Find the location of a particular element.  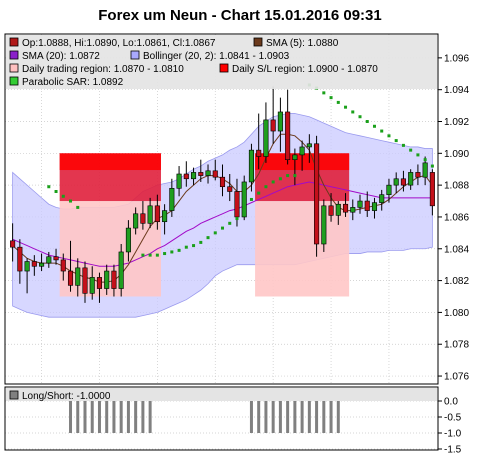

legend-swatch is located at coordinates (14, 81).